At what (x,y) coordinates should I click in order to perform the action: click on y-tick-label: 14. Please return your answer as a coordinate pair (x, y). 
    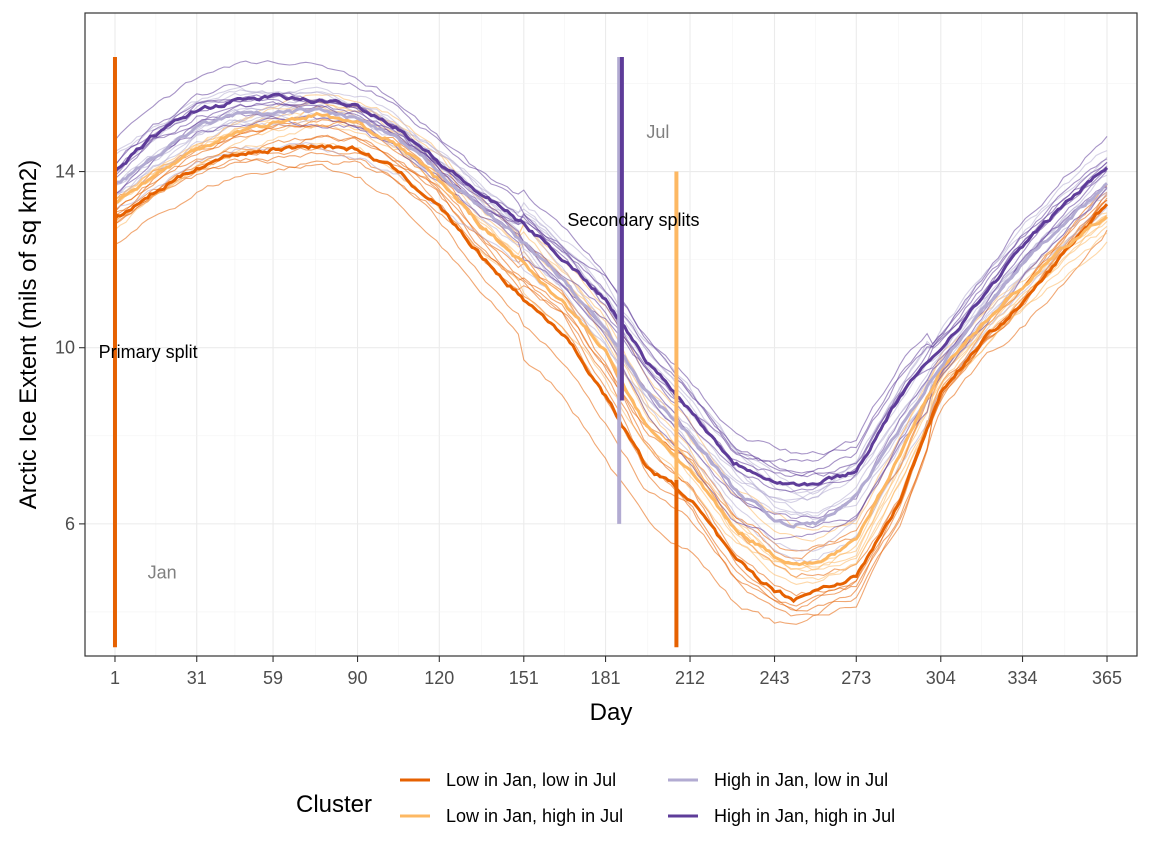
    Looking at the image, I should click on (65, 172).